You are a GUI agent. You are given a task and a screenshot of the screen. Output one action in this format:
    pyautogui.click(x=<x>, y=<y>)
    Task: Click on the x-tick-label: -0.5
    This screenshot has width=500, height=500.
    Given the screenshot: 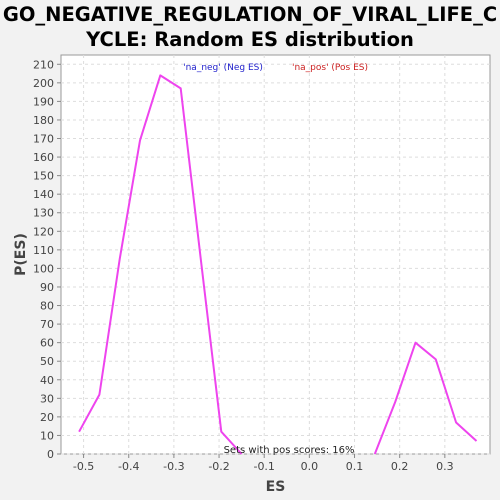 What is the action you would take?
    pyautogui.click(x=83, y=466)
    